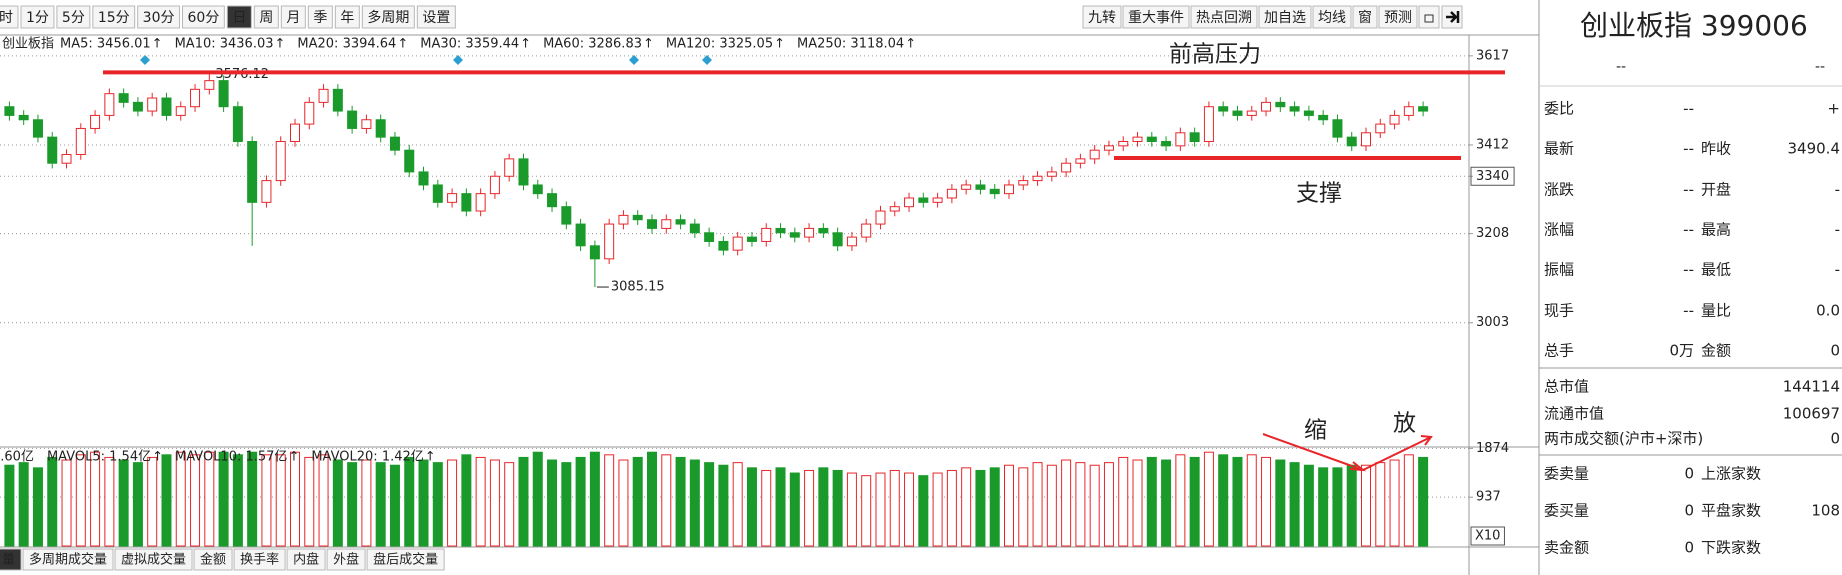  Describe the element at coordinates (1811, 387) in the screenshot. I see `quote-value: 144114` at that location.